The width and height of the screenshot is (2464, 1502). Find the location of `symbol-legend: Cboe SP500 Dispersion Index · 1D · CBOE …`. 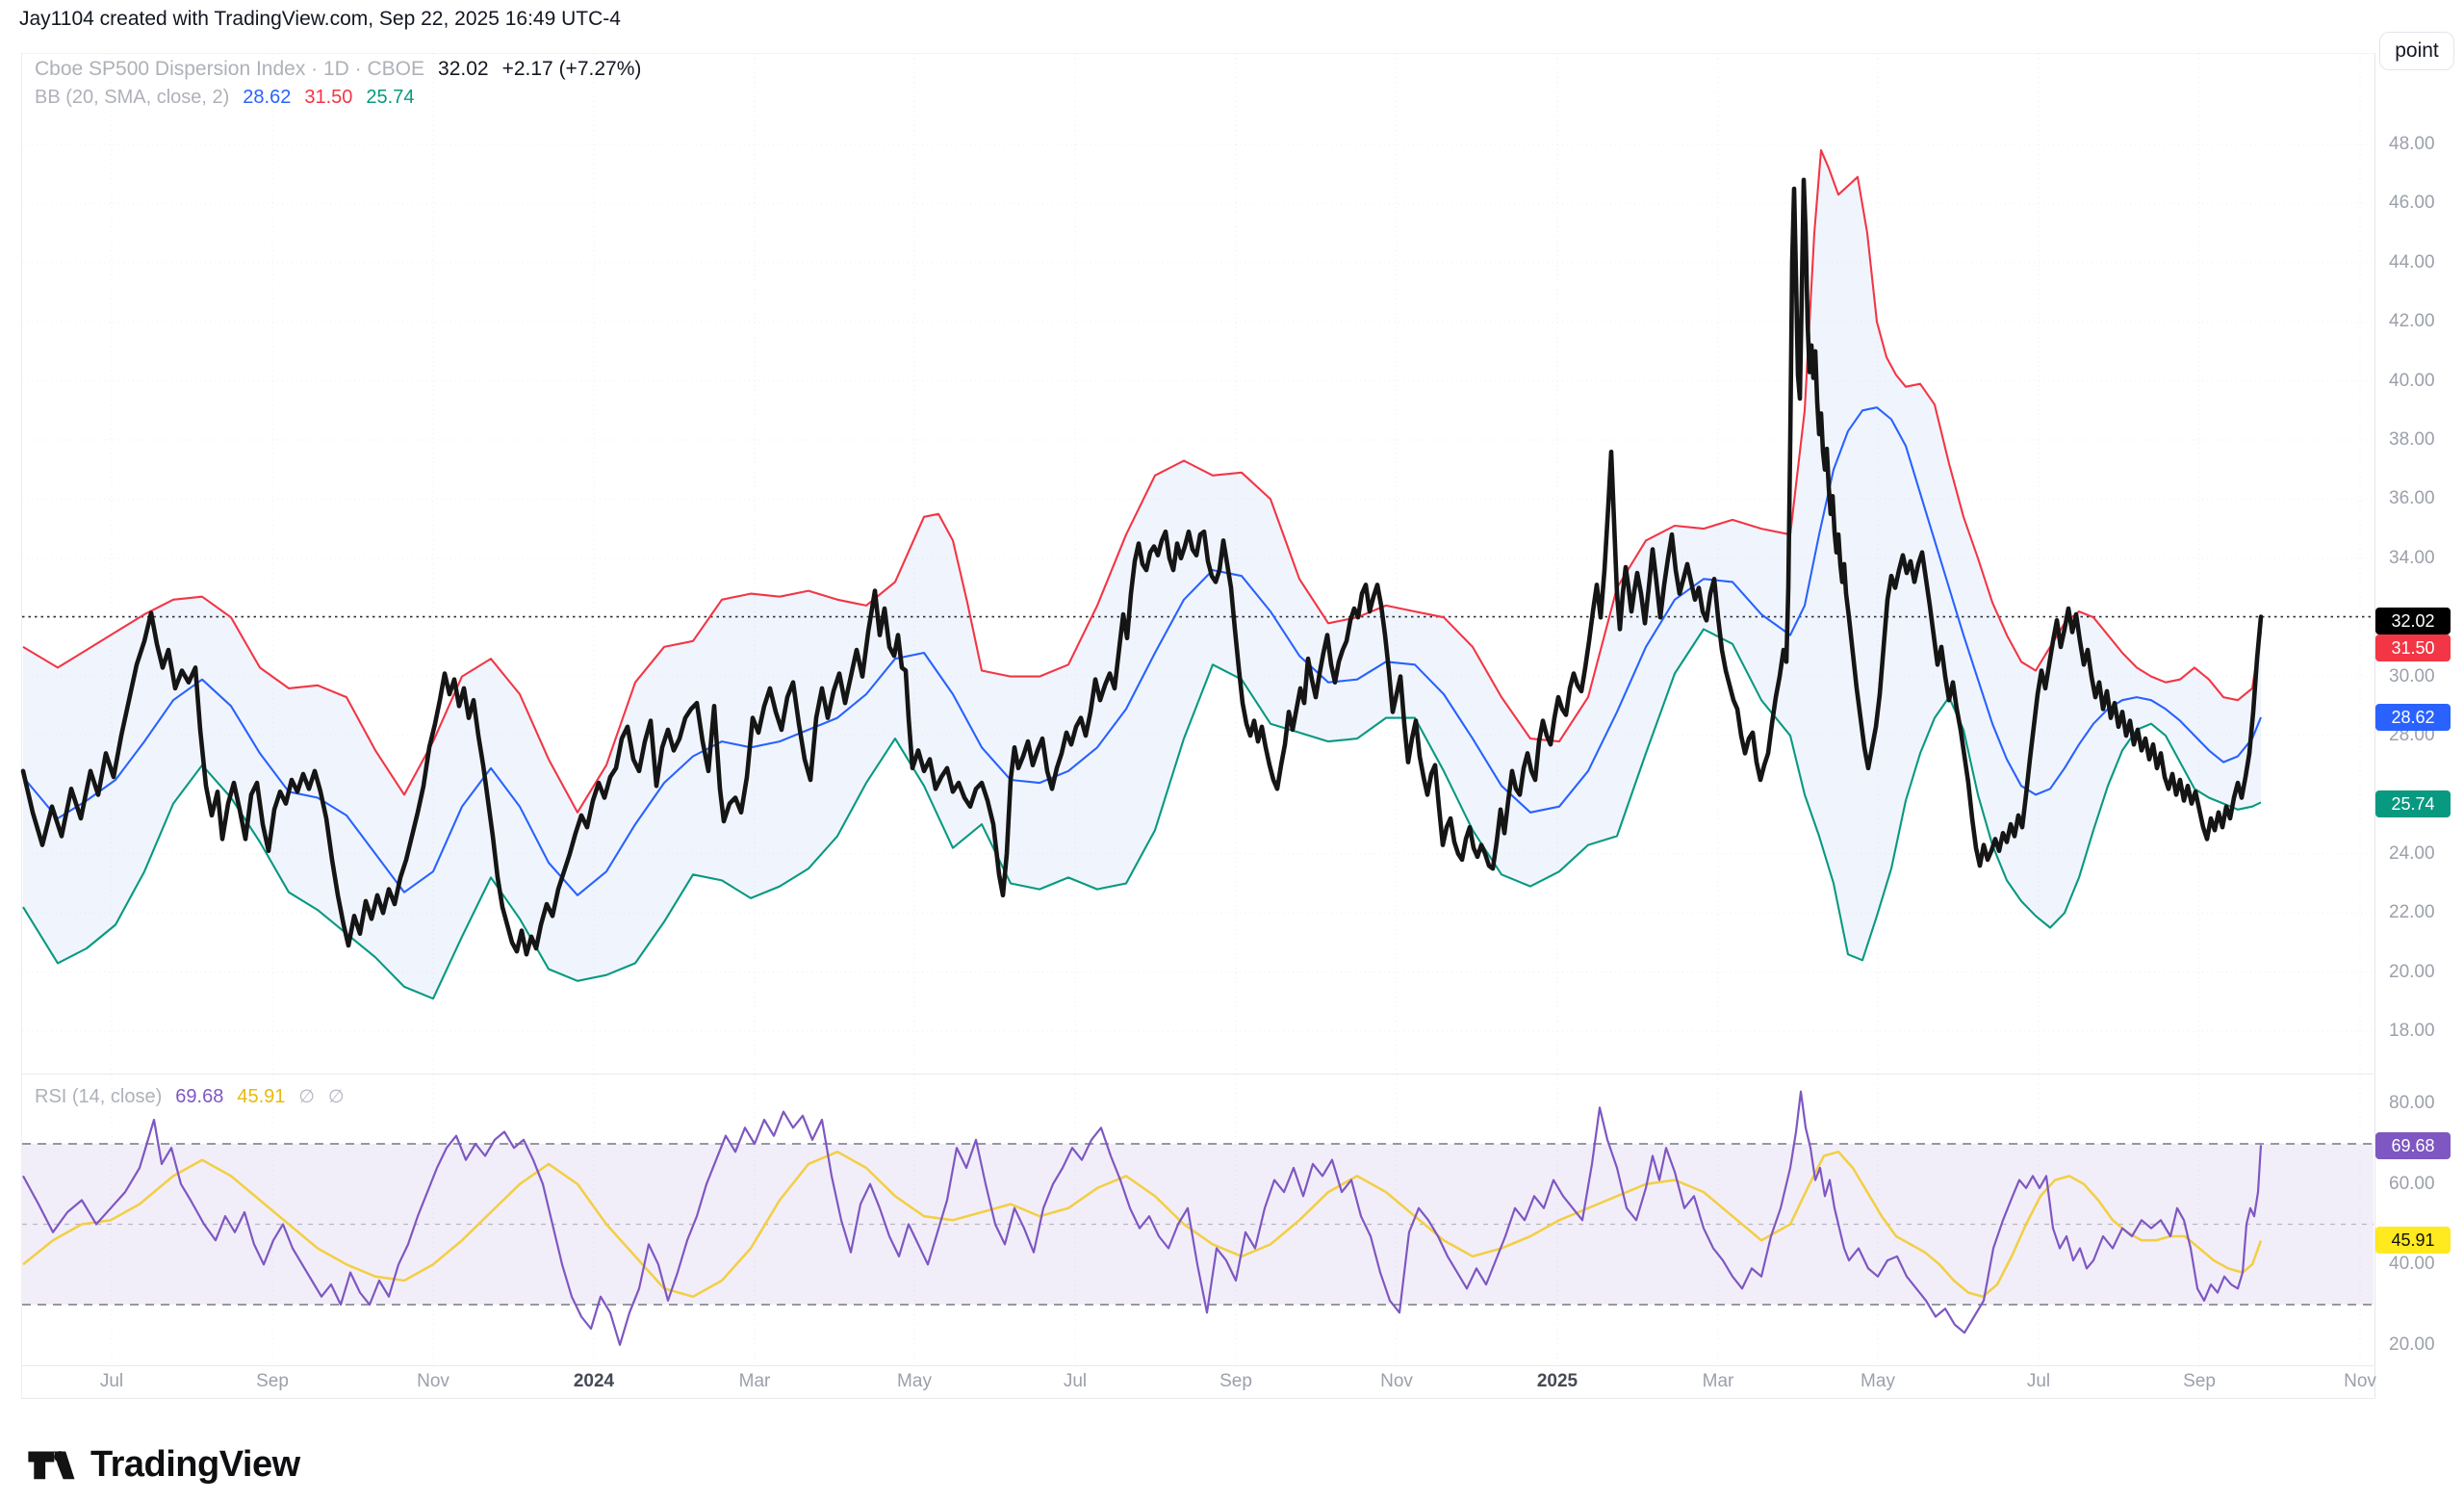

symbol-legend: Cboe SP500 Dispersion Index · 1D · CBOE … is located at coordinates (338, 69).